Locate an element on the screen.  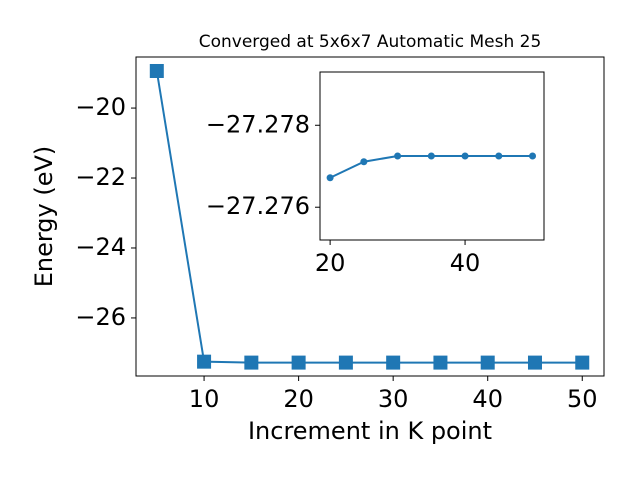
x-tick-label: 50 is located at coordinates (582, 399).